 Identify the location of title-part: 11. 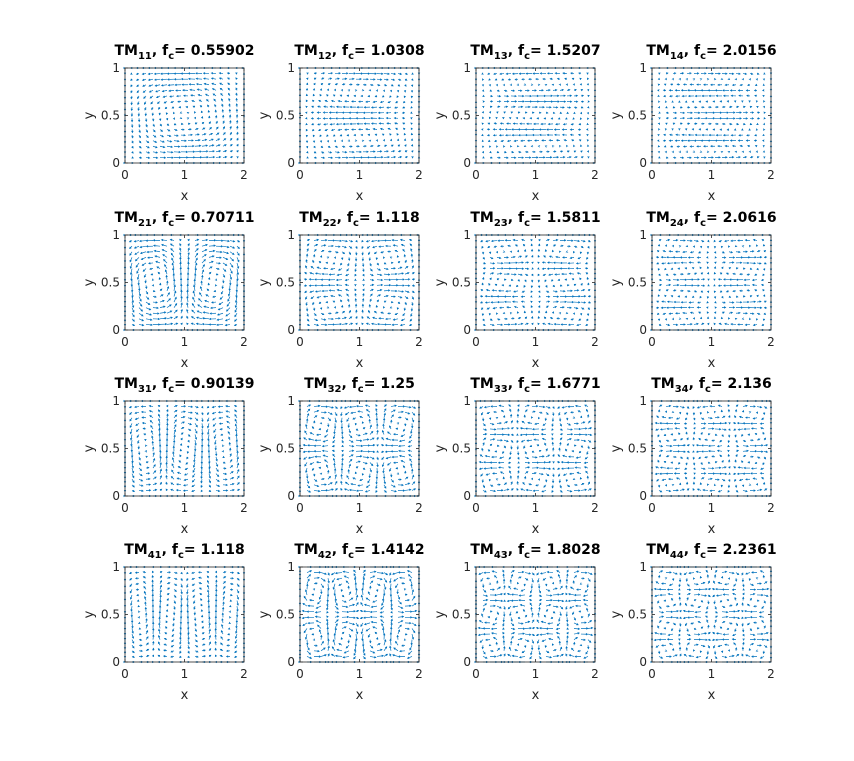
(145, 56).